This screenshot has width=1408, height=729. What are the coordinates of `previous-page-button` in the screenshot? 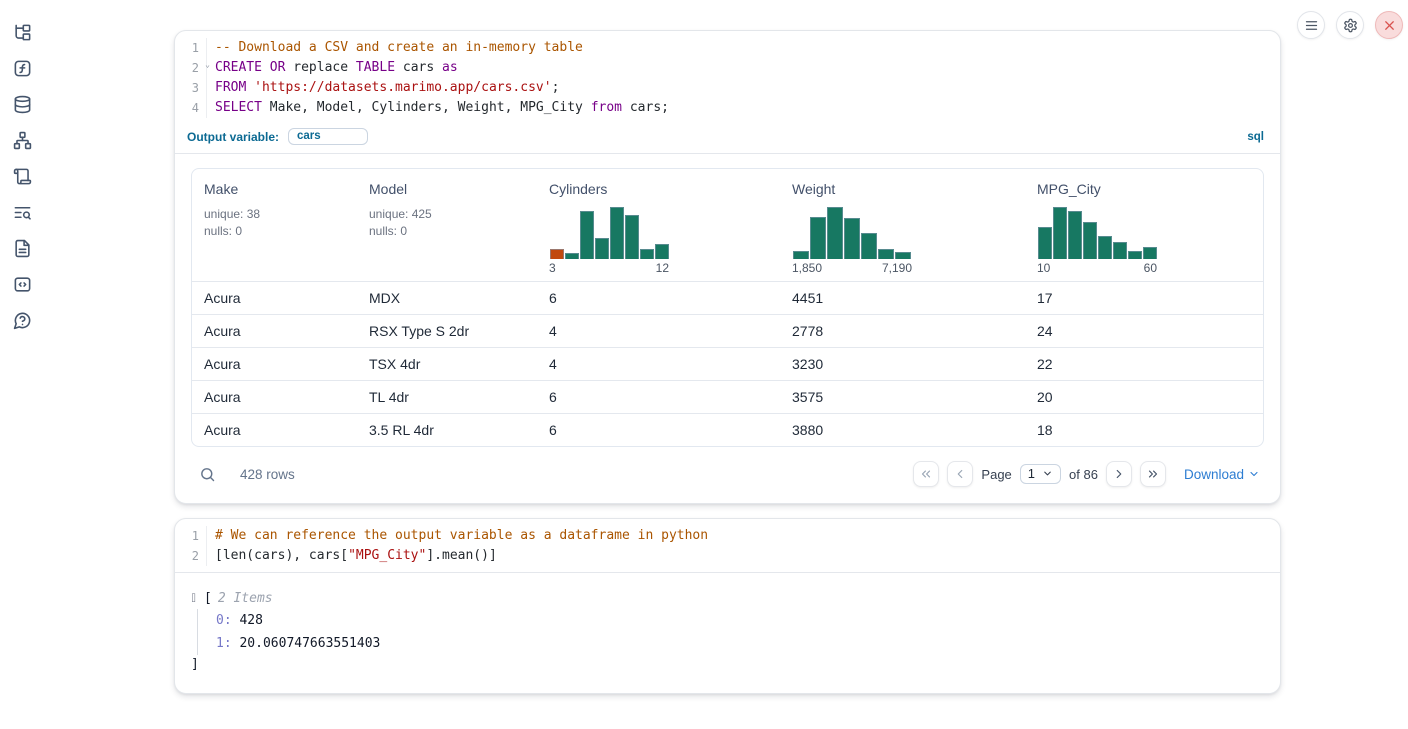 It's located at (960, 474).